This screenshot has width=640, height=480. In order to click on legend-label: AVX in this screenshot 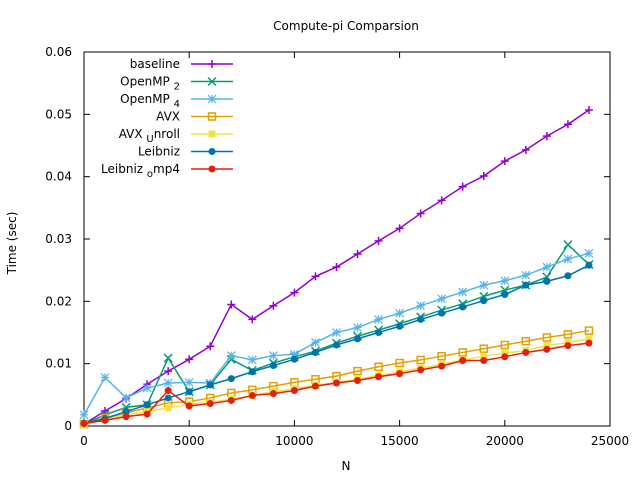, I will do `click(168, 117)`.